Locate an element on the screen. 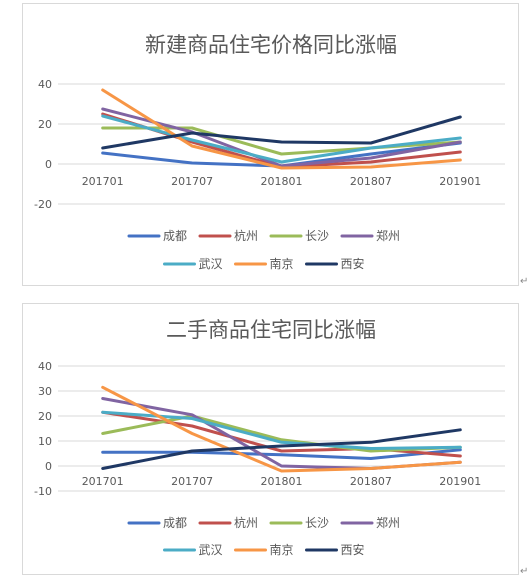 The width and height of the screenshot is (529, 580). y-tick-label: 30 is located at coordinates (45, 391).